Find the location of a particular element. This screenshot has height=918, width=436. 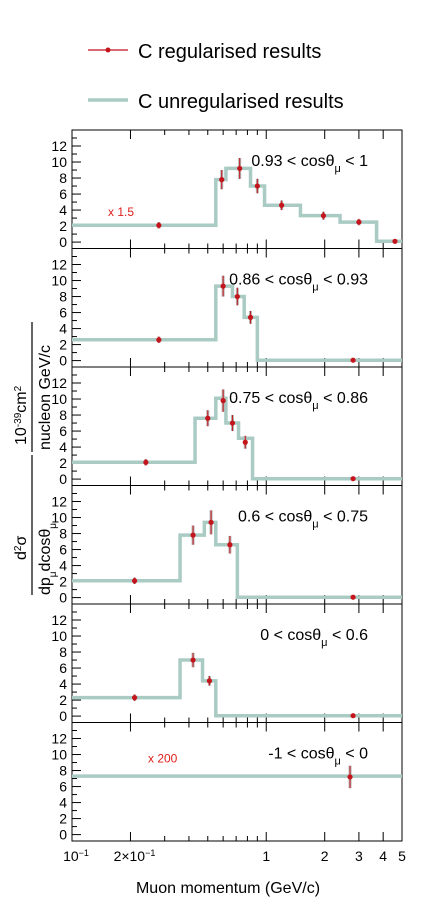

x-tick-label: 10−1 is located at coordinates (76, 856).